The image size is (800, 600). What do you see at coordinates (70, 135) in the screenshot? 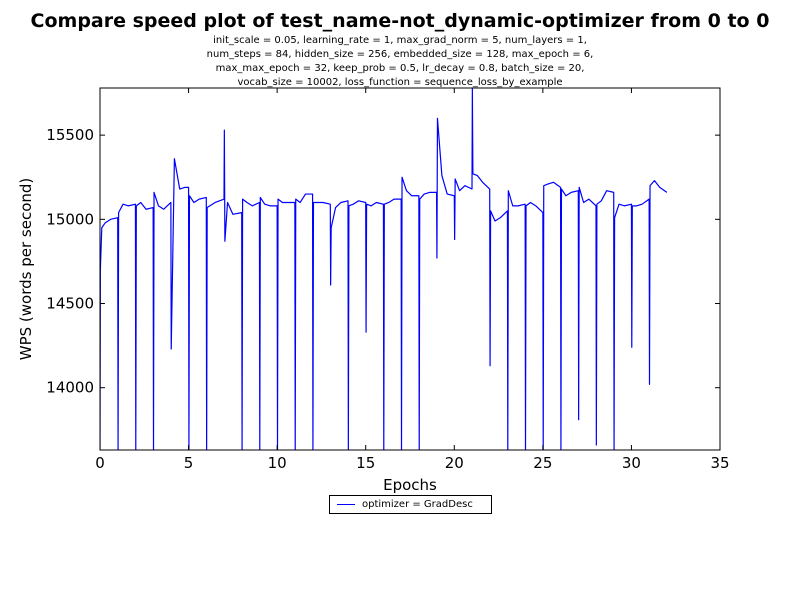
I see `y-tick-label: 15500` at bounding box center [70, 135].